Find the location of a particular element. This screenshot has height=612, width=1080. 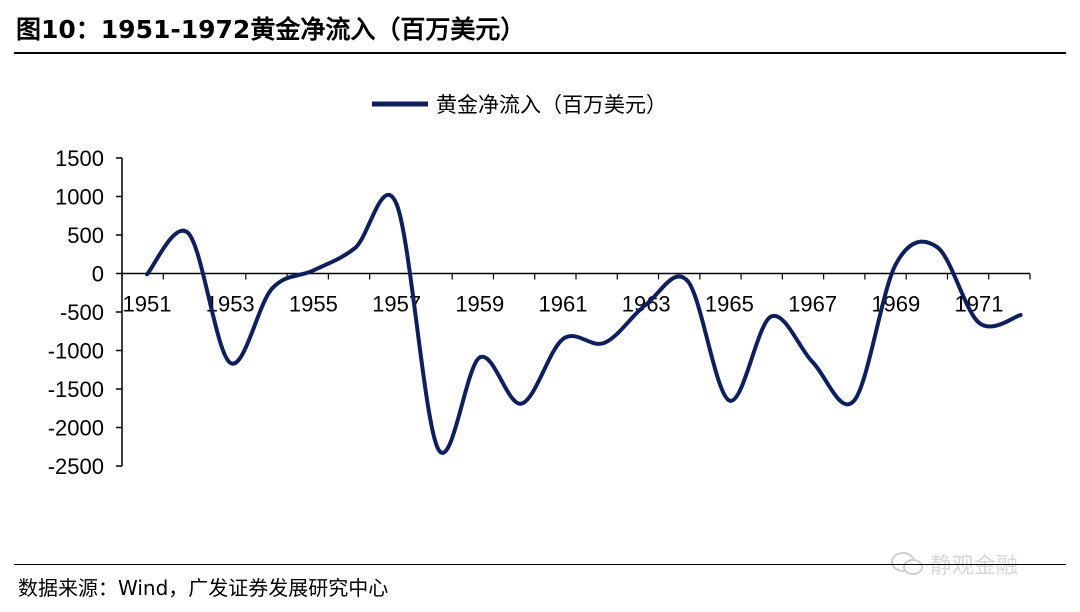

y-tick-label: -2500 is located at coordinates (76, 466).